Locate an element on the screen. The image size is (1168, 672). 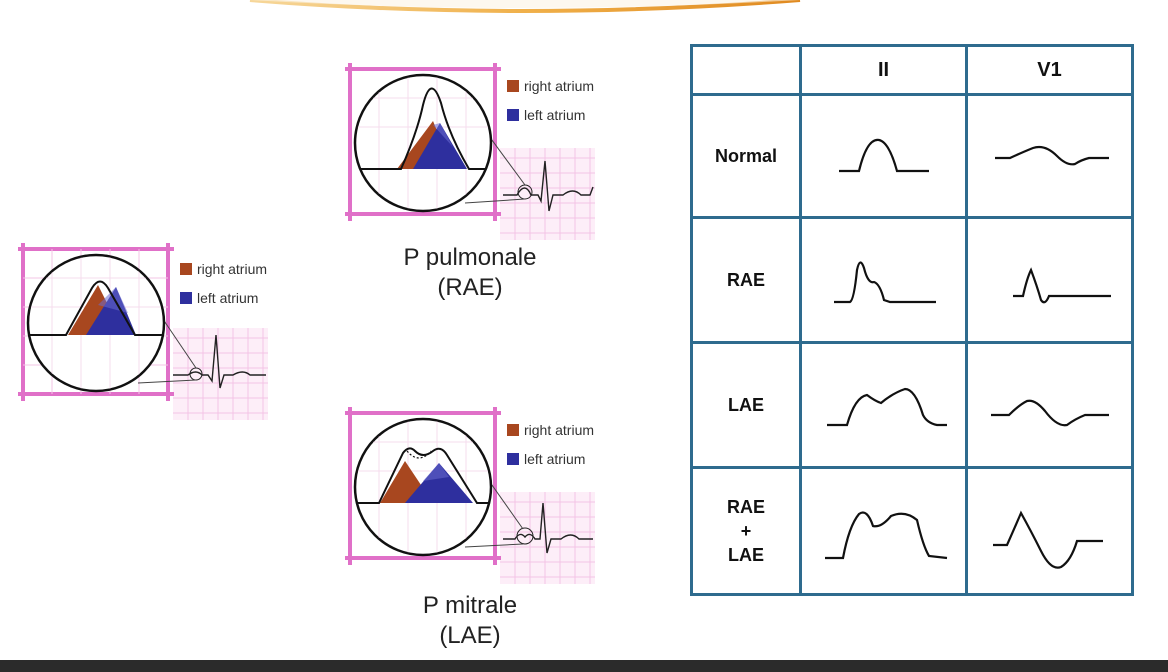
table-header-row: II V1 is located at coordinates (912, 70).